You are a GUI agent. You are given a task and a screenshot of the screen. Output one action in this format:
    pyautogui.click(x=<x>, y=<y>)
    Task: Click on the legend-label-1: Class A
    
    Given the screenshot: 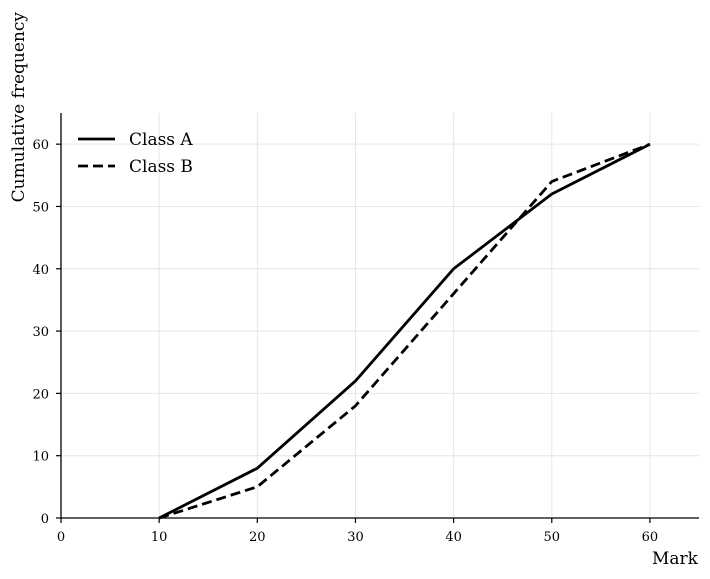 What is the action you would take?
    pyautogui.click(x=161, y=140)
    